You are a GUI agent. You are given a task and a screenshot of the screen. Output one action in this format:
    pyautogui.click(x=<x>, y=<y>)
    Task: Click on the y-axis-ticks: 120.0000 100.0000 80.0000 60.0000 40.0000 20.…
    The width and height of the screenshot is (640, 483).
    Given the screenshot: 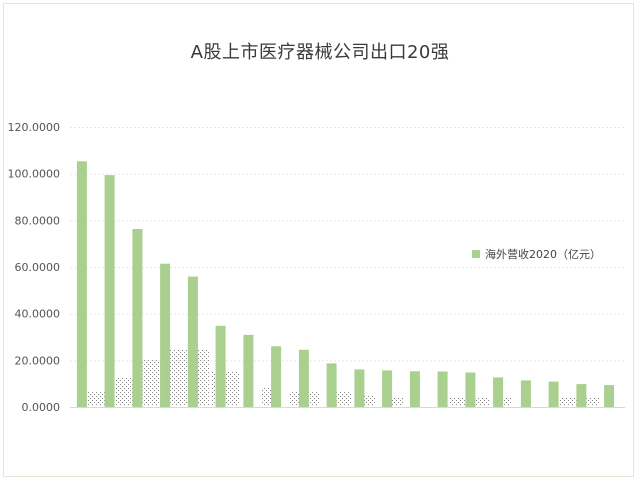 What is the action you would take?
    pyautogui.click(x=34, y=267)
    